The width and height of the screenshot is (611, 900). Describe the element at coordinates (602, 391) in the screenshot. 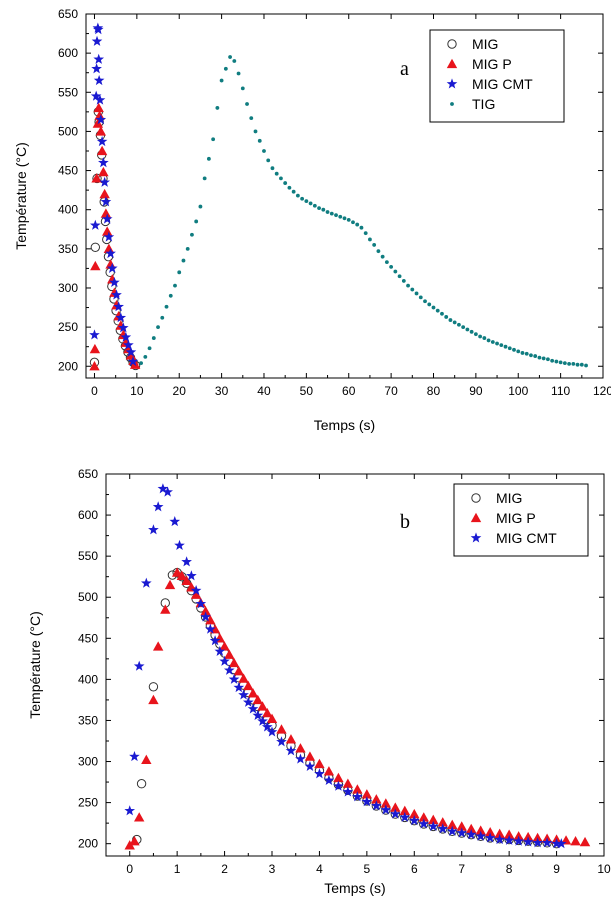

I see `x-tick-label: 120` at that location.